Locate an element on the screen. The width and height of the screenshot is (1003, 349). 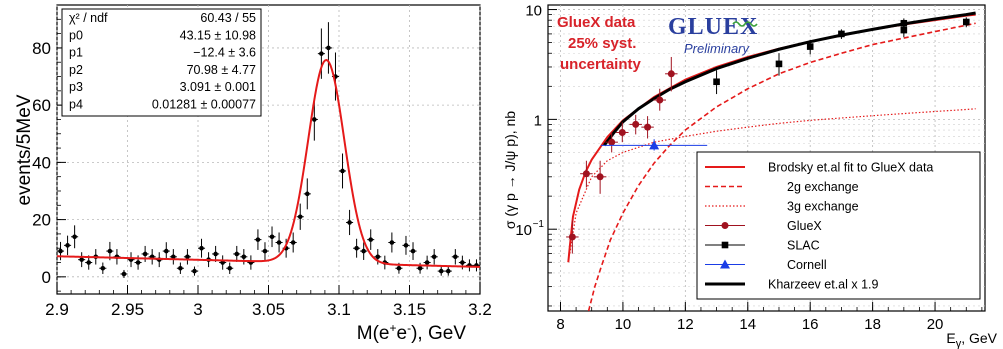
right-x-tick-labels: 8 10 12 14 16 18 20 is located at coordinates (749, 324).